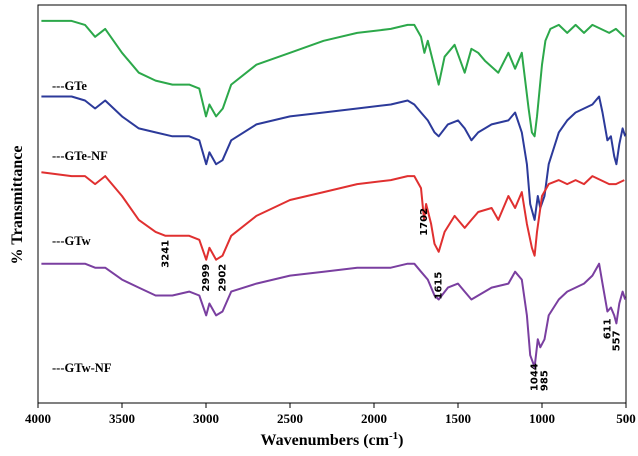 Image resolution: width=638 pixels, height=456 pixels. I want to click on x-tick-label: 3500, so click(122, 418).